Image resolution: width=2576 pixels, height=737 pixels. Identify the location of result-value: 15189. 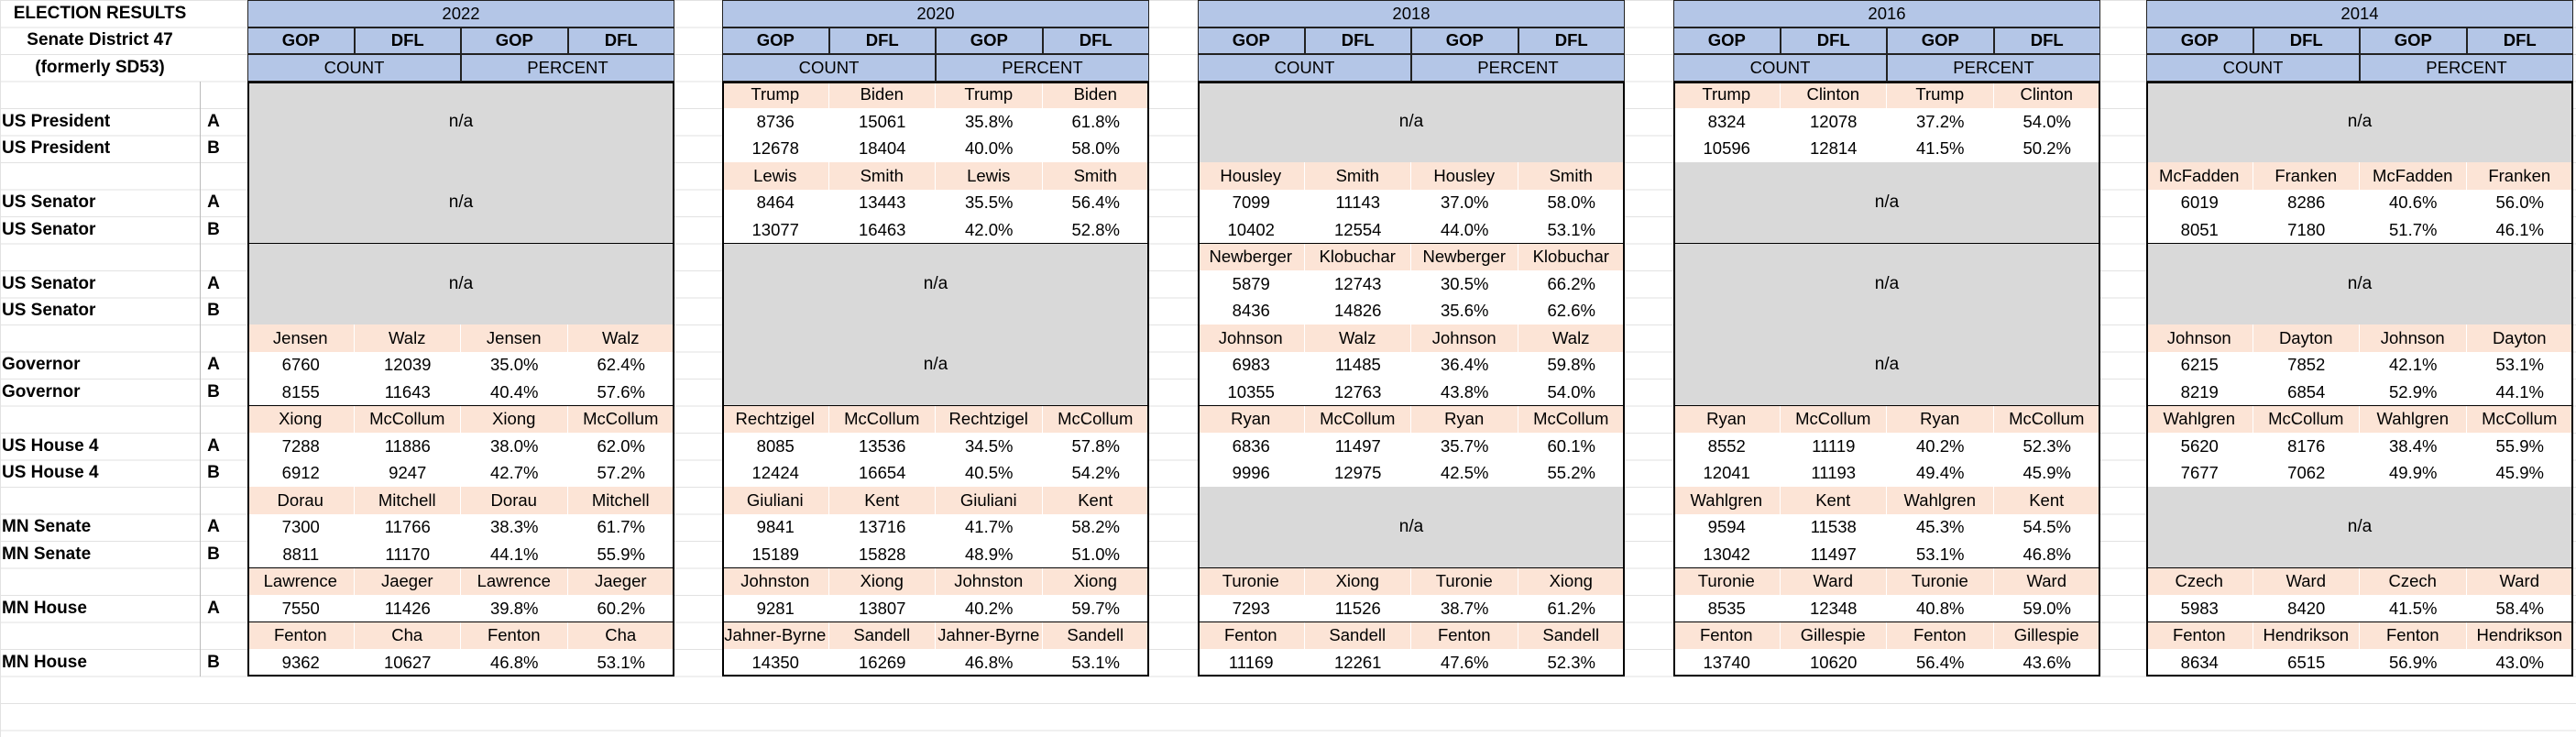
(775, 554).